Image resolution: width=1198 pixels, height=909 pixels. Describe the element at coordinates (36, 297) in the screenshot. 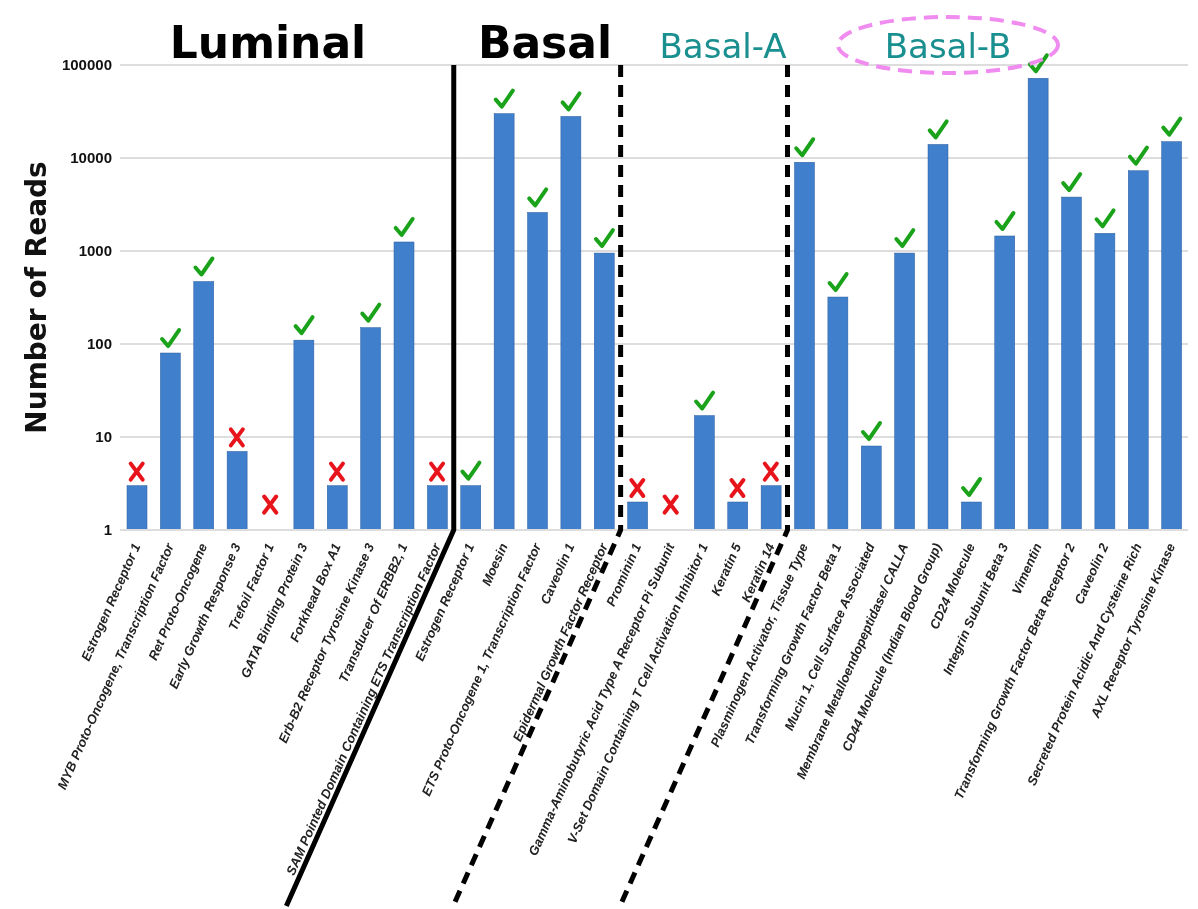

I see `y-axis-title: Number of Reads` at that location.